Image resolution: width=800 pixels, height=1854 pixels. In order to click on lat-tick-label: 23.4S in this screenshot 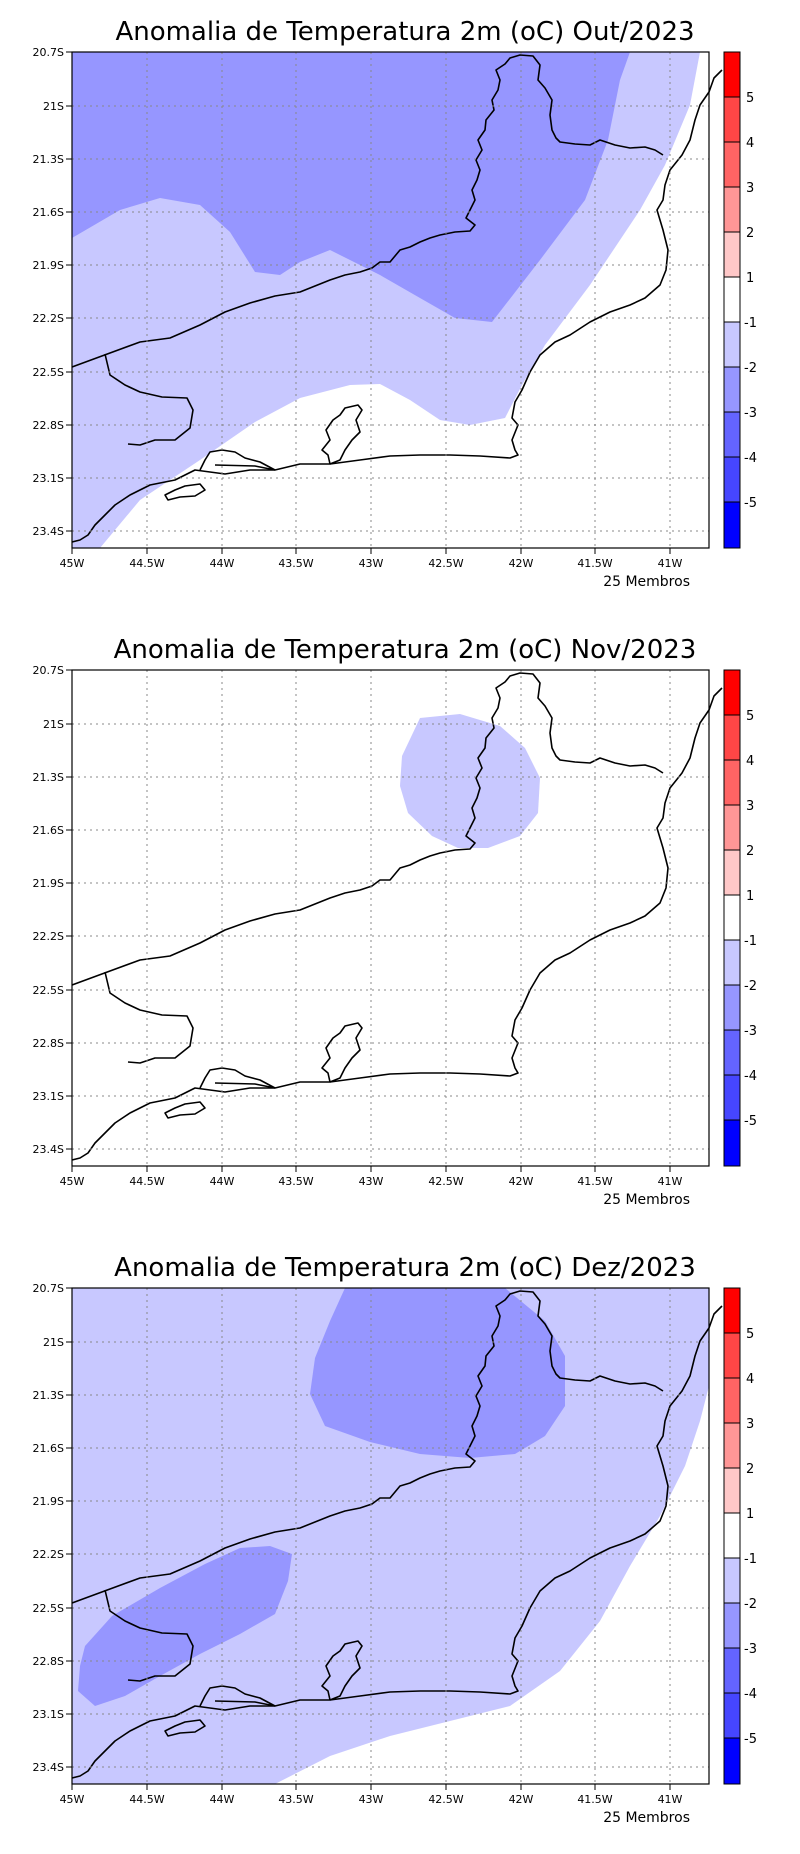, I will do `click(48, 1149)`.